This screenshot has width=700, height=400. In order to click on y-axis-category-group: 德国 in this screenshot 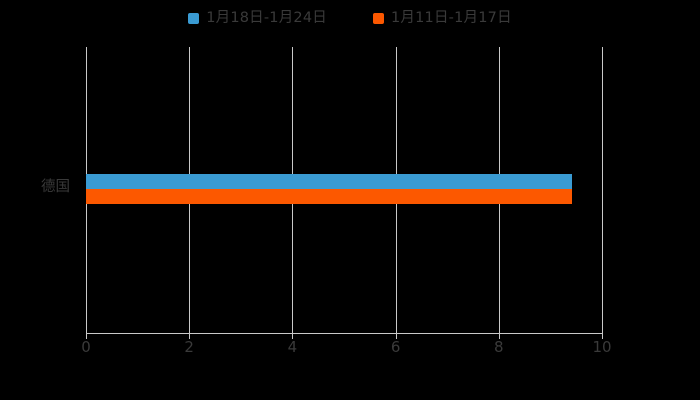, I will do `click(40, 188)`.